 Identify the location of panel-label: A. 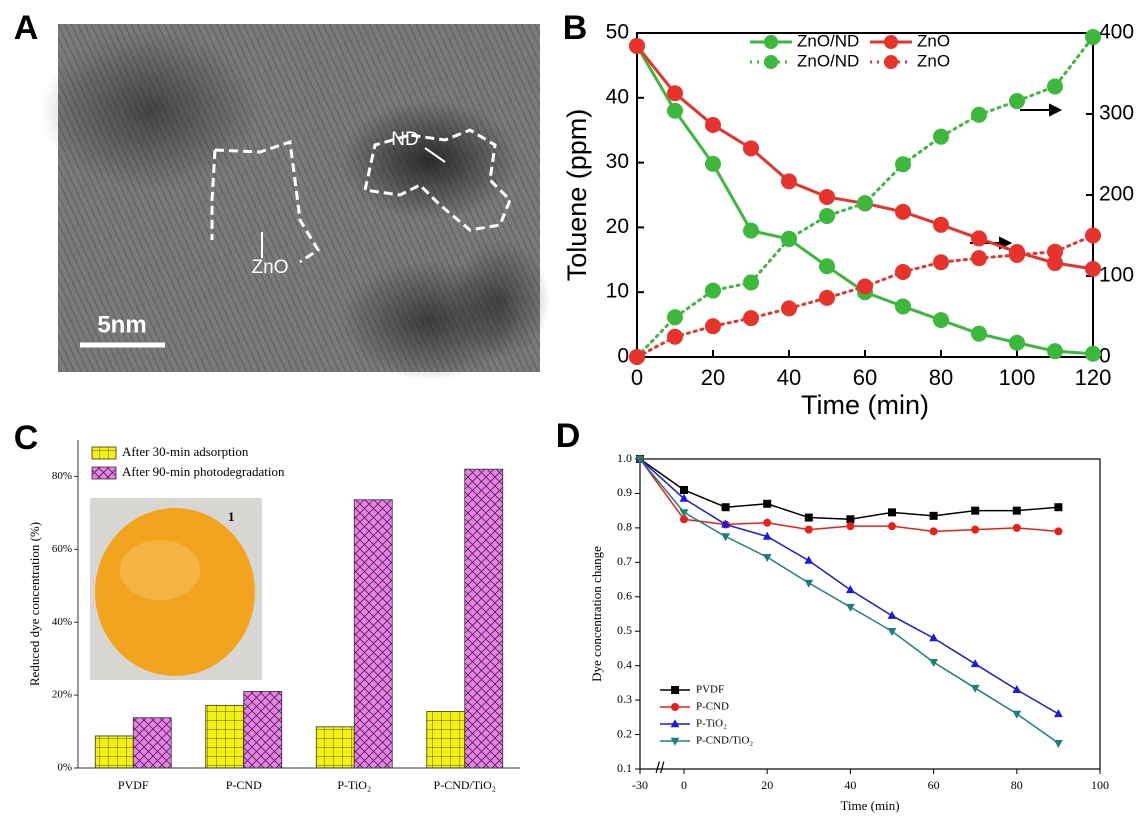
(26, 28).